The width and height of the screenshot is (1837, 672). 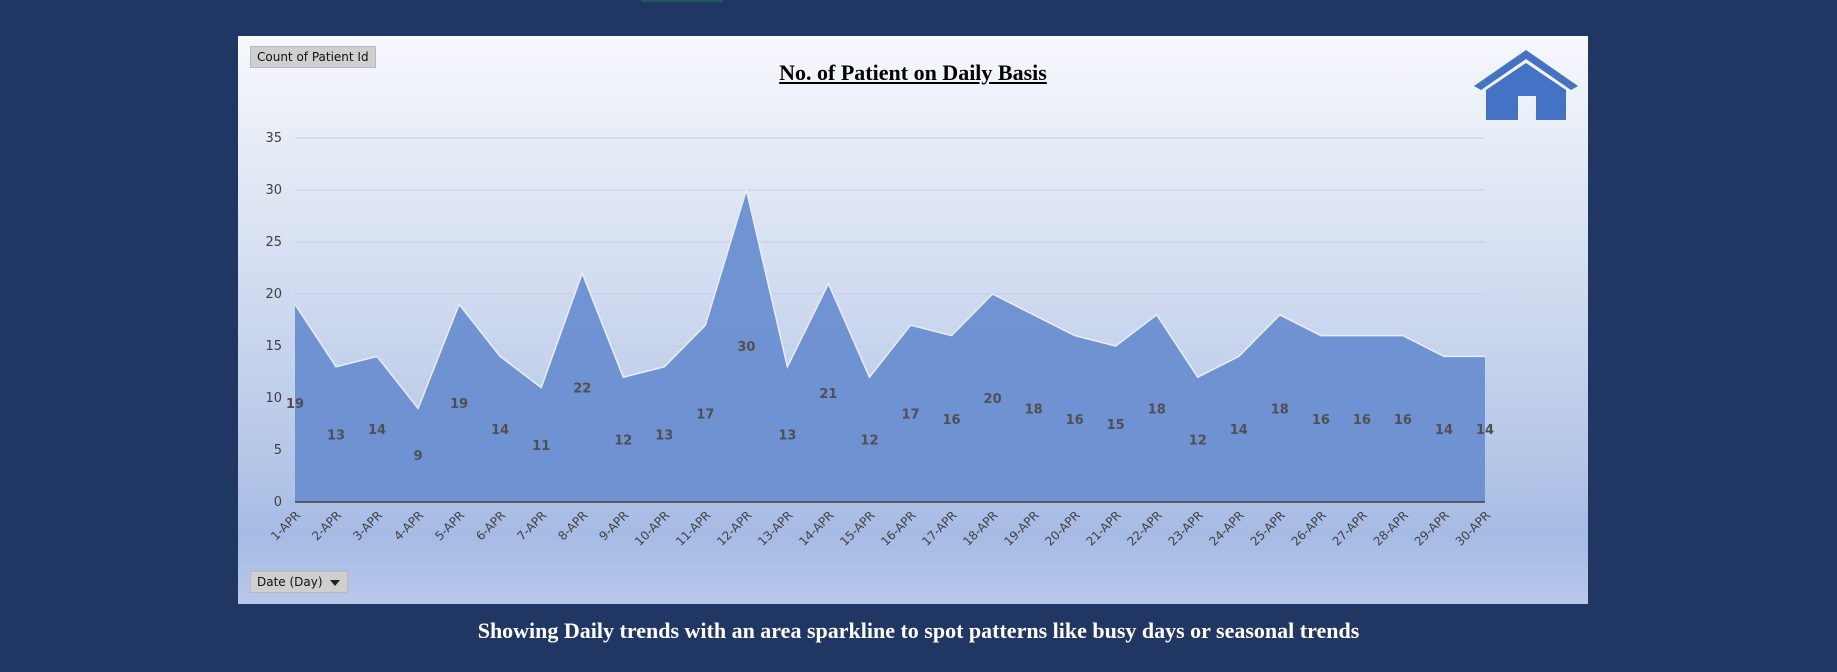 What do you see at coordinates (418, 456) in the screenshot?
I see `data-label: 9` at bounding box center [418, 456].